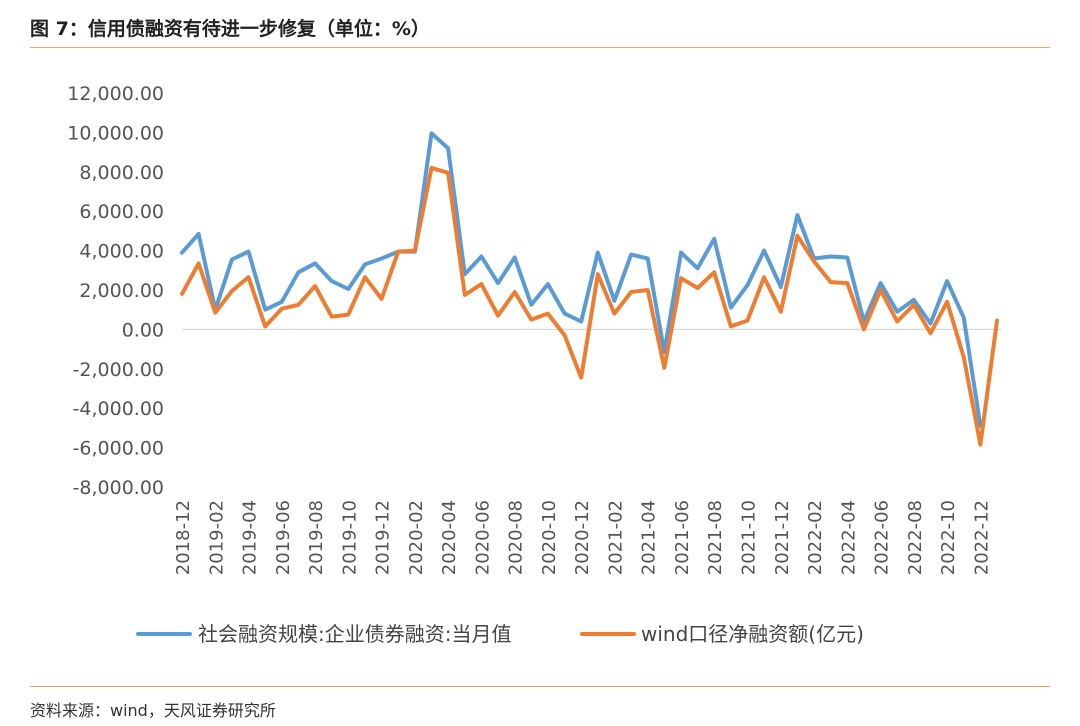 The image size is (1080, 726). I want to click on x-tick-label: 2022-02, so click(815, 537).